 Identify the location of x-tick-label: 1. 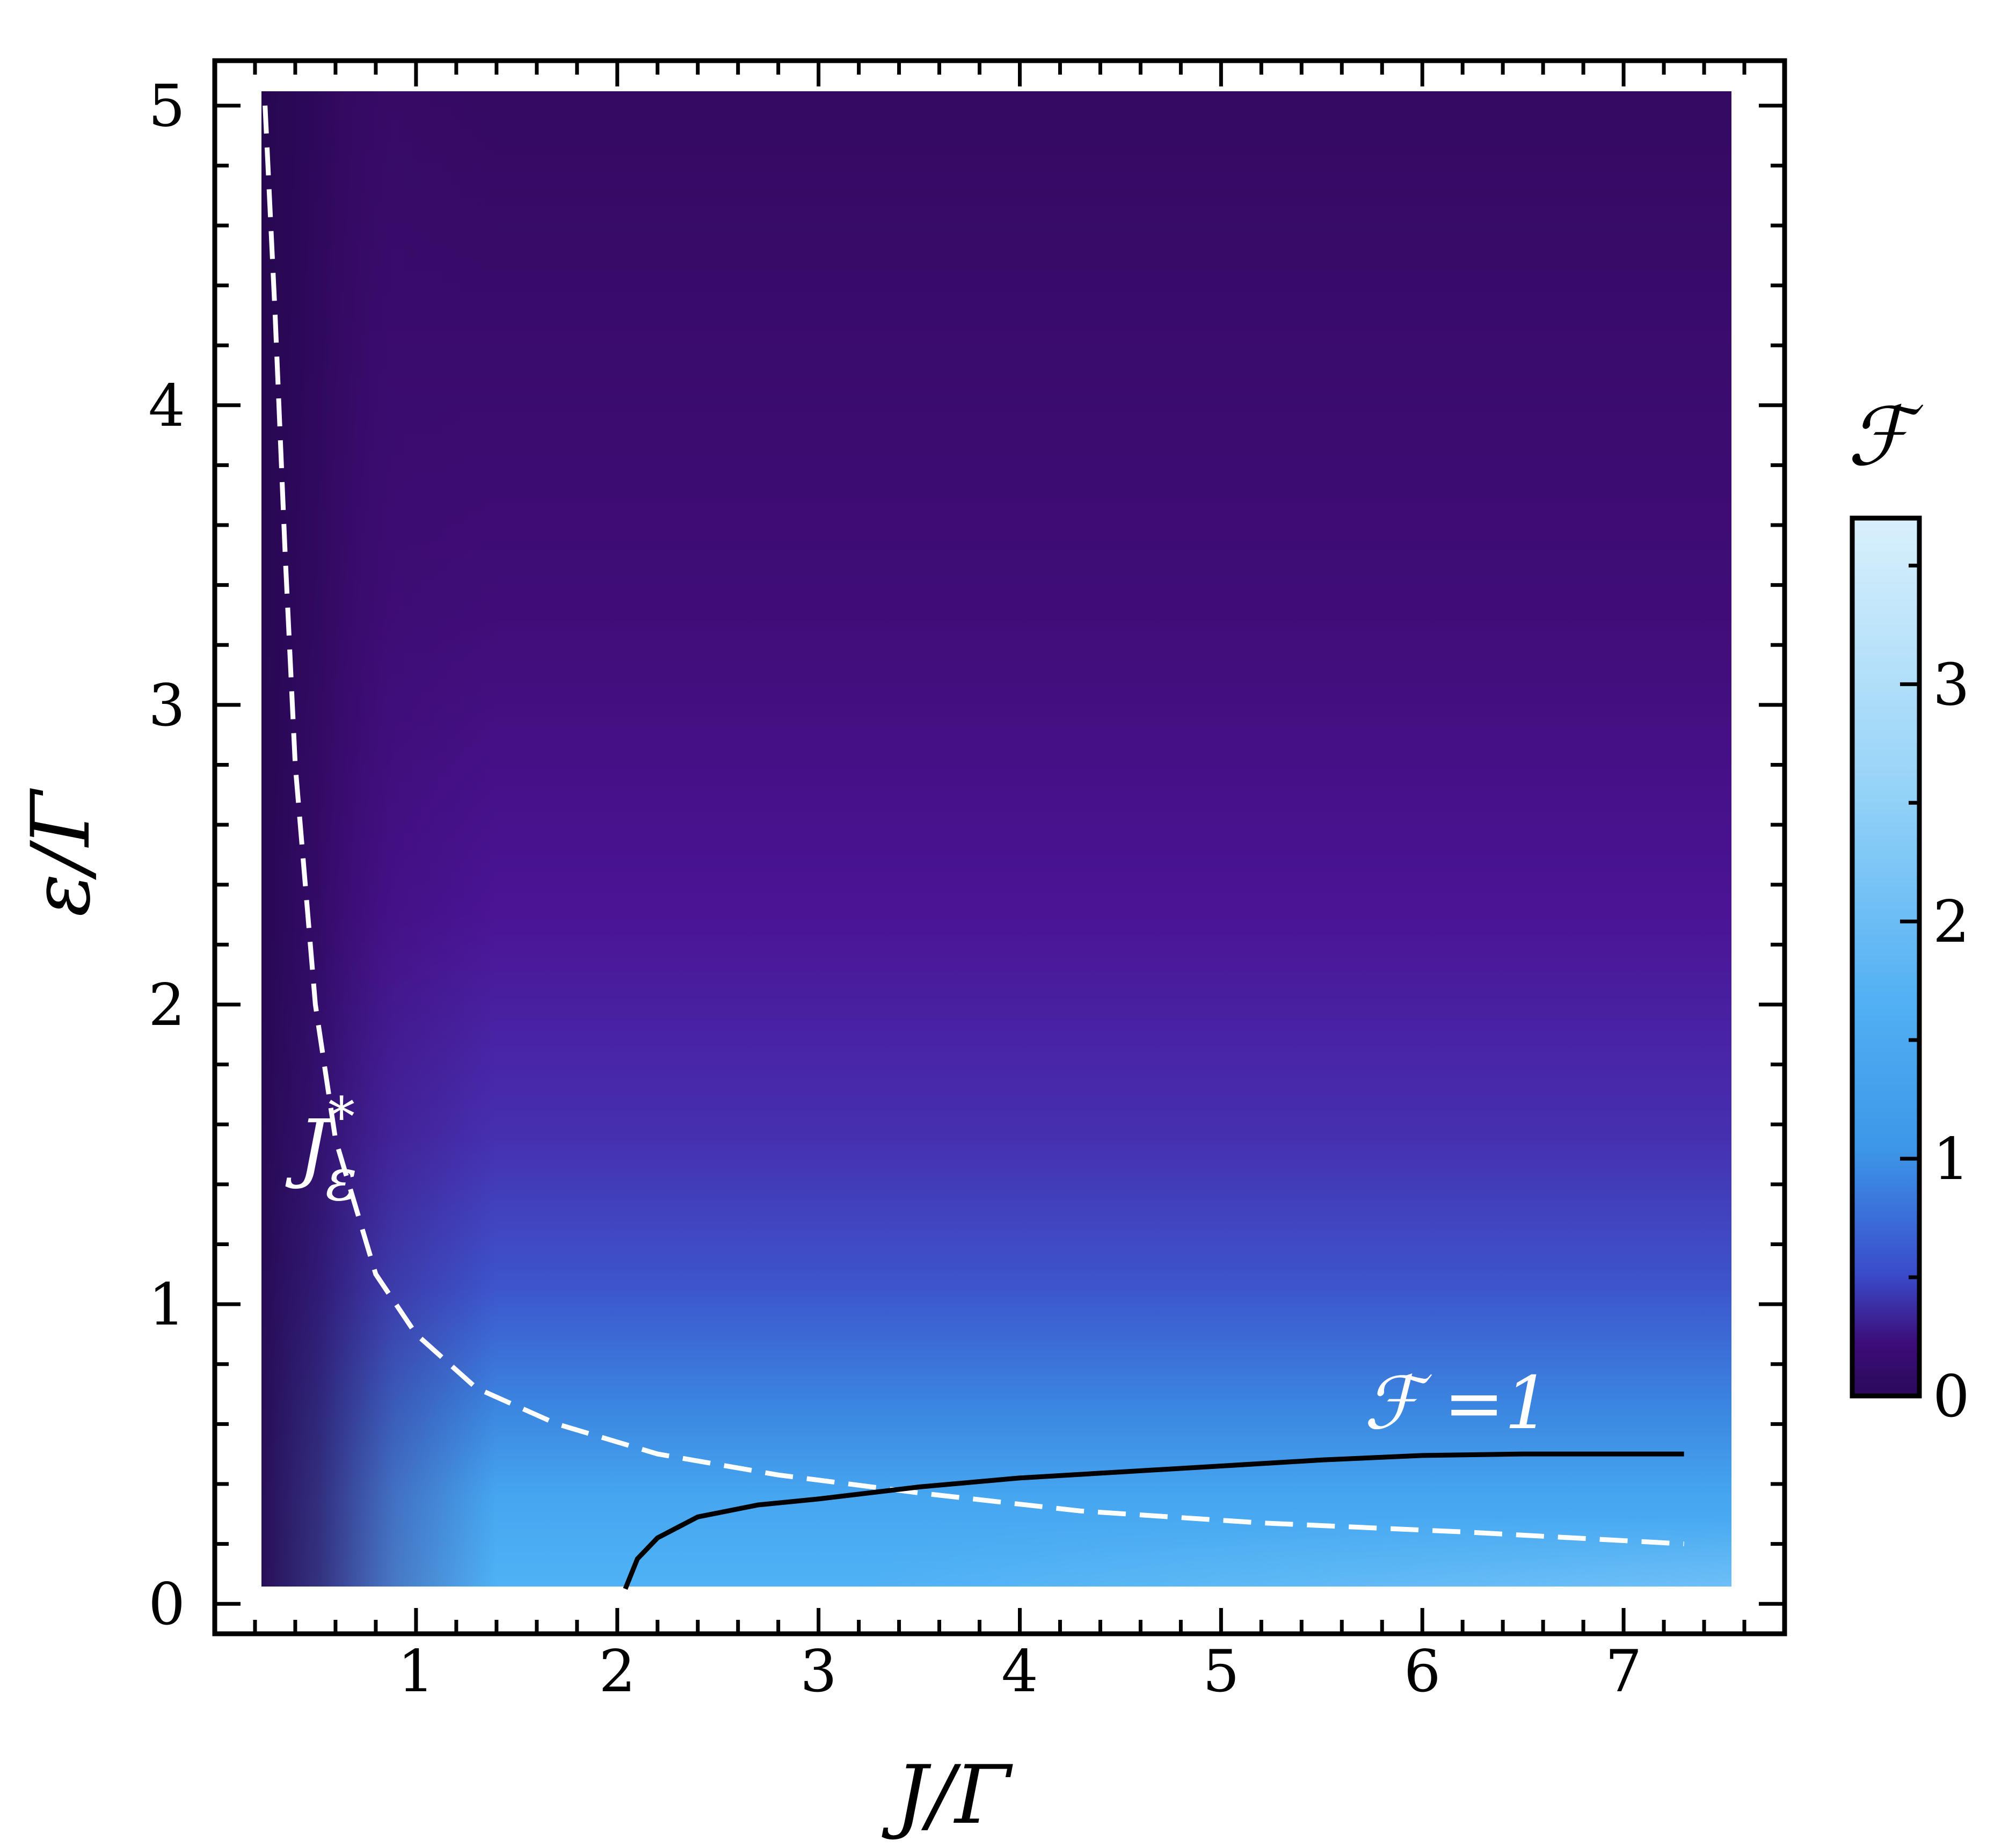
(416, 1671).